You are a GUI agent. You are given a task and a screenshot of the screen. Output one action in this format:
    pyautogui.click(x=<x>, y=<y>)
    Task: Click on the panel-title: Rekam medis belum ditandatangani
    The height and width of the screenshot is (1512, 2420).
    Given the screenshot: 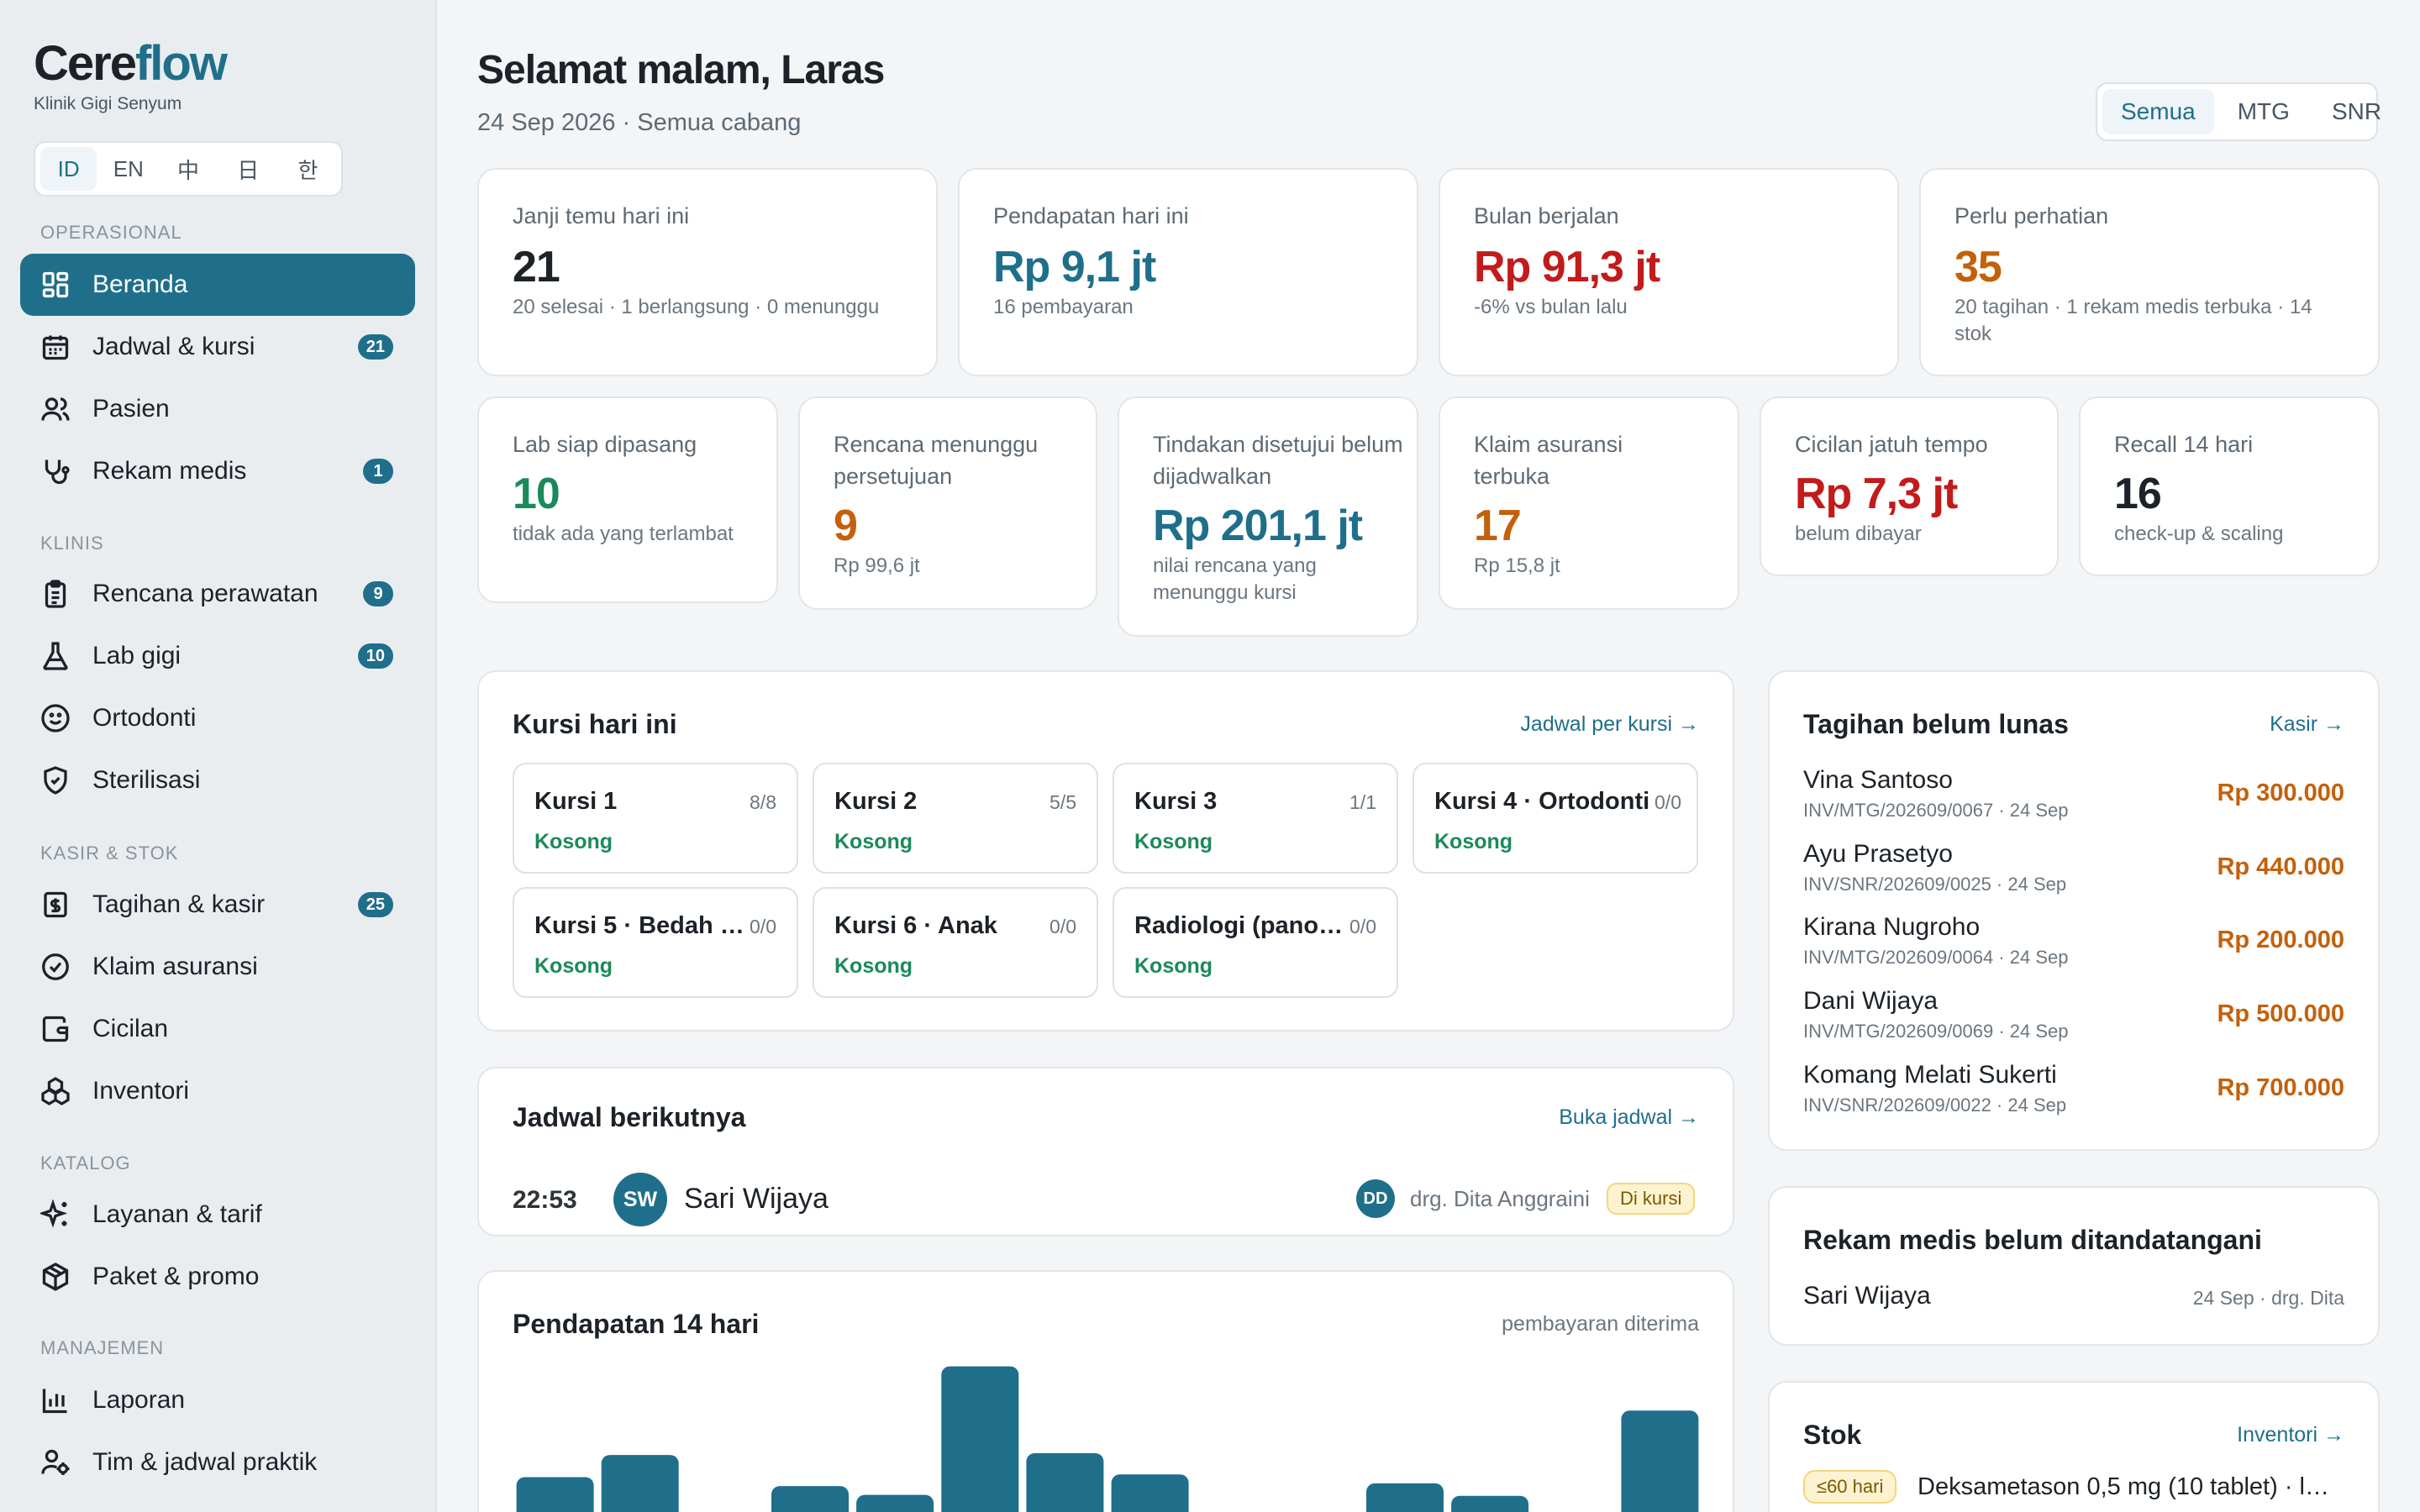 What is the action you would take?
    pyautogui.click(x=2033, y=1240)
    